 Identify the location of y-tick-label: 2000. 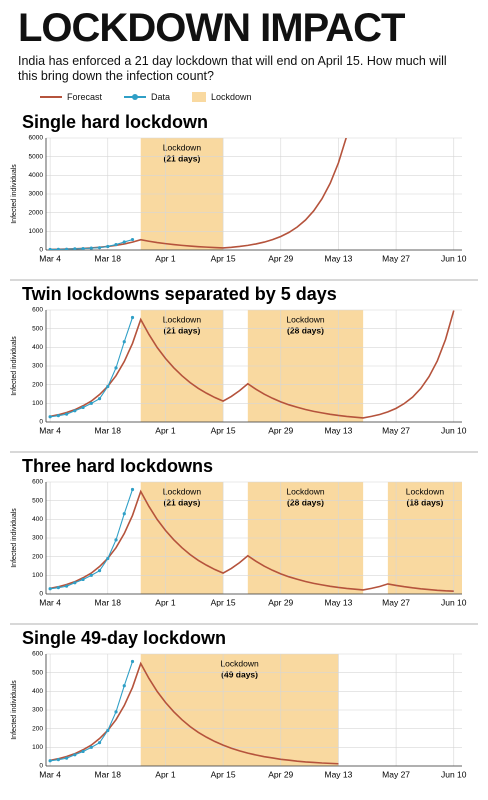
(36, 212).